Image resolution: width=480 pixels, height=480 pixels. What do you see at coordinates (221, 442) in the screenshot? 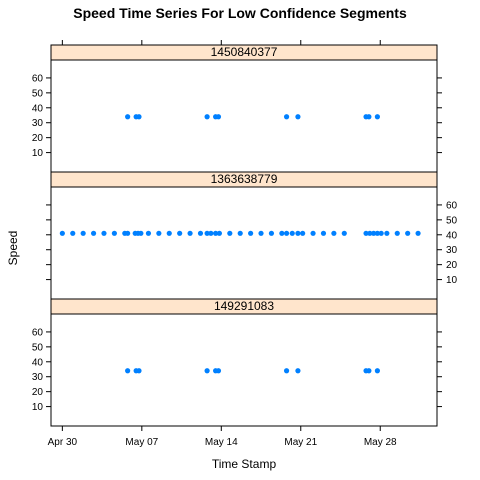
I see `x-tick-label: May 14` at bounding box center [221, 442].